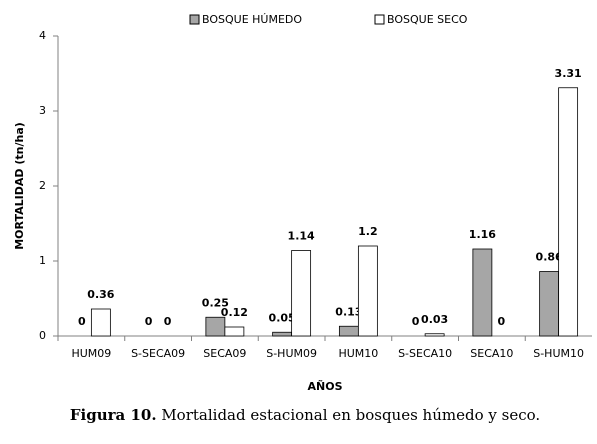  I want to click on value-label: 1.16, so click(482, 234).